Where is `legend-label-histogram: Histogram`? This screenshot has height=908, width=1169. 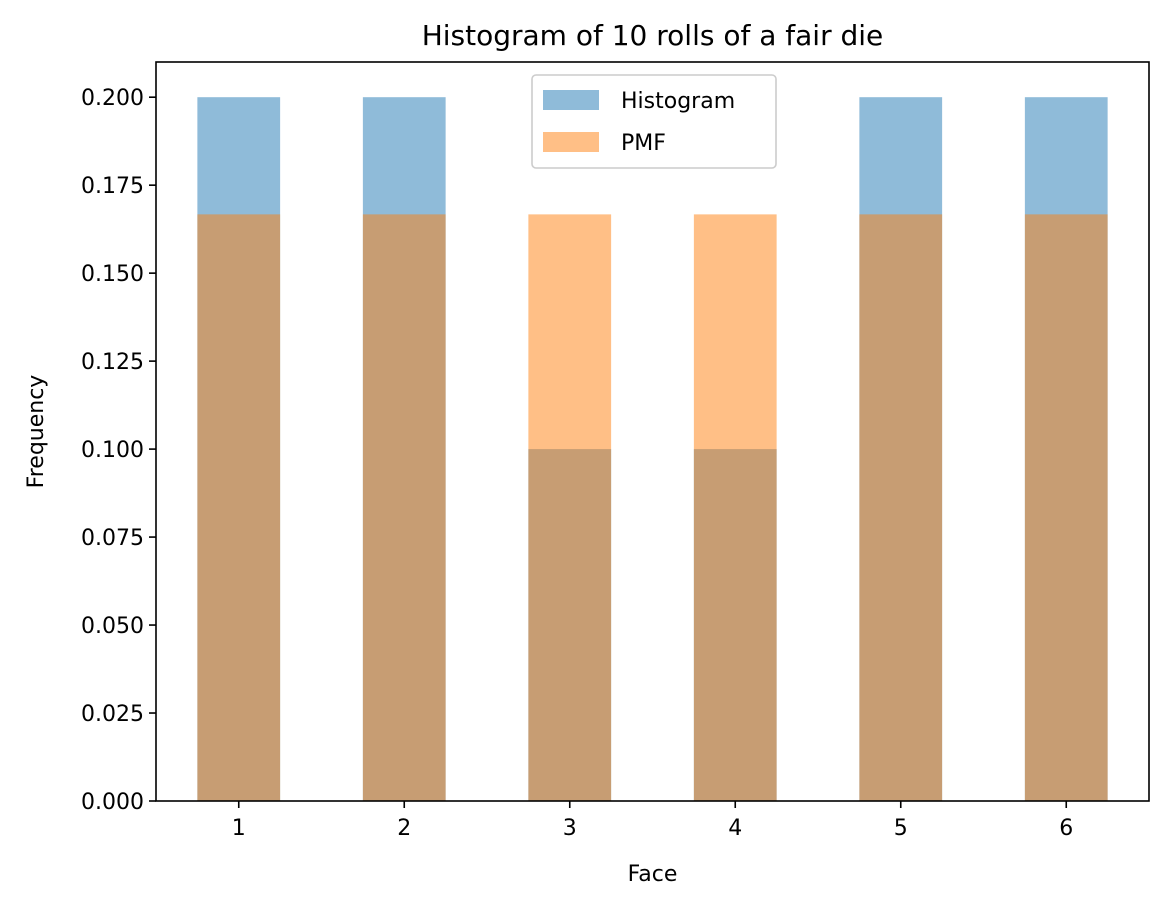 legend-label-histogram: Histogram is located at coordinates (678, 101).